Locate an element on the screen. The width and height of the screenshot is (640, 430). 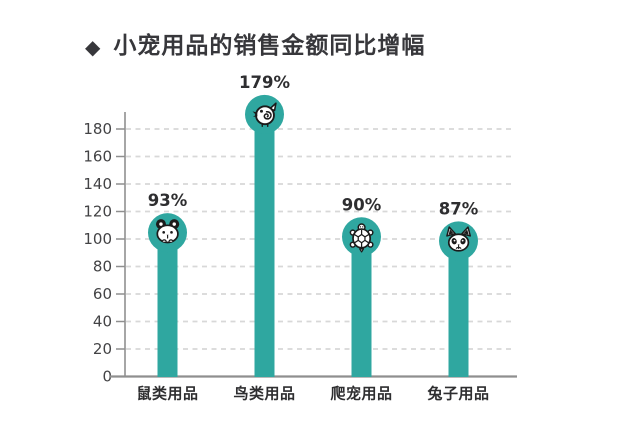
bar-group: 90% 爬宠用品 is located at coordinates (360, 298).